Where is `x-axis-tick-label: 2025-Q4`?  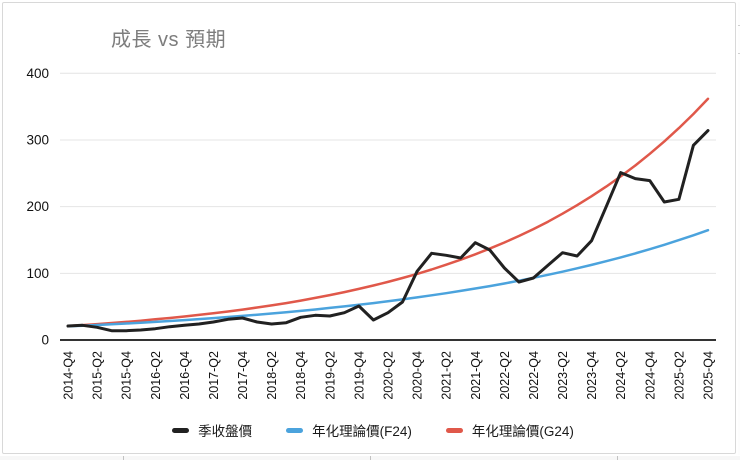
x-axis-tick-label: 2025-Q4 is located at coordinates (708, 375).